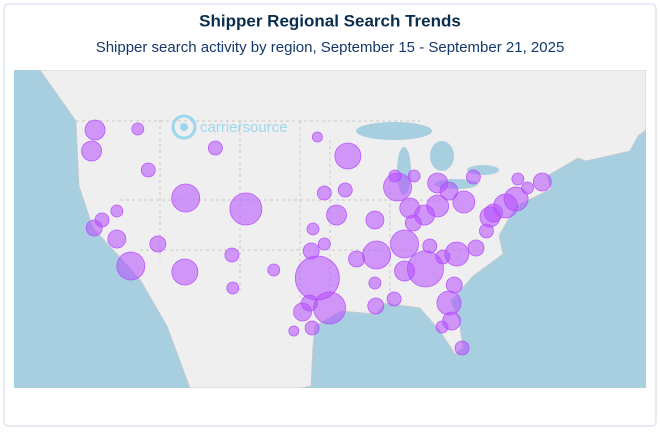 This screenshot has width=660, height=437. I want to click on watermark: carriersource, so click(244, 127).